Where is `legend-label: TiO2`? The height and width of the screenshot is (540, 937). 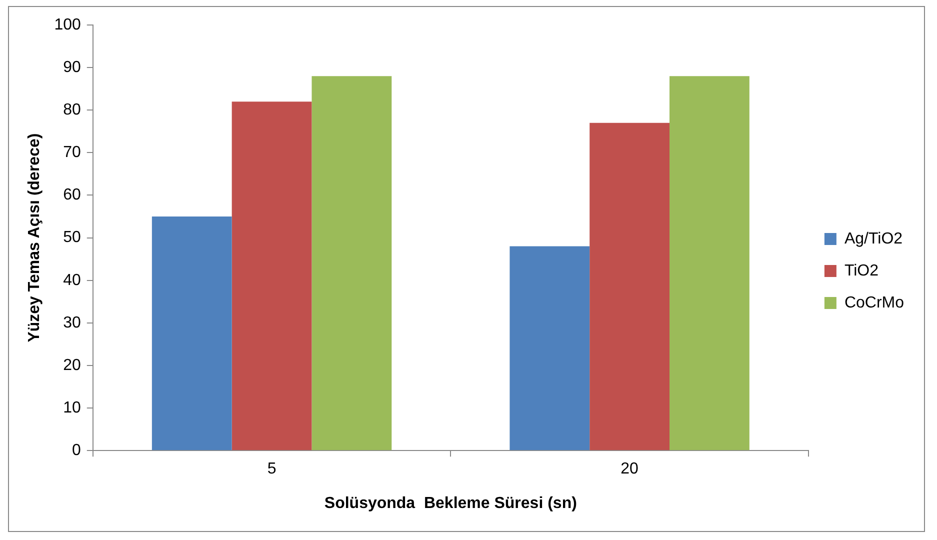
legend-label: TiO2 is located at coordinates (861, 271).